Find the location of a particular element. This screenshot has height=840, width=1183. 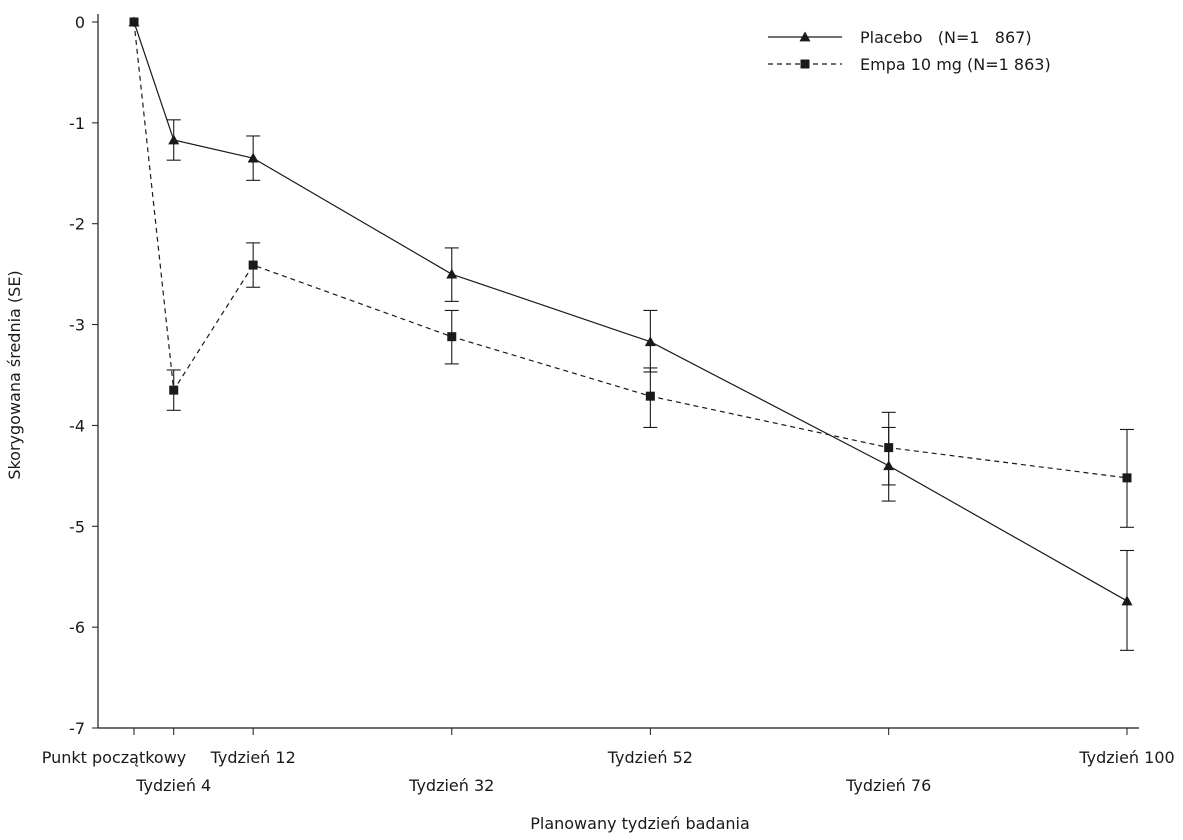

legend-item: Empa 10 mg (N=1 863) is located at coordinates (909, 64).